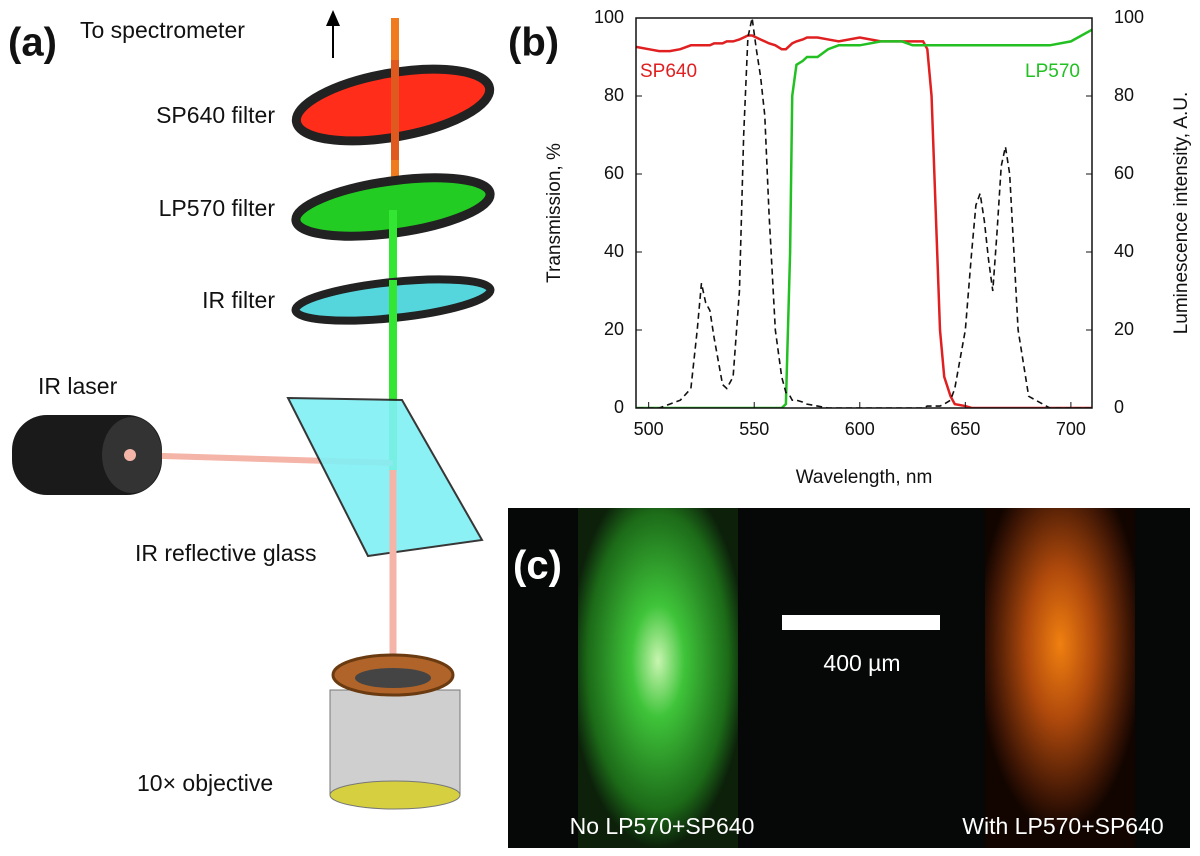 The width and height of the screenshot is (1200, 856). I want to click on y-tick-label: 20, so click(614, 329).